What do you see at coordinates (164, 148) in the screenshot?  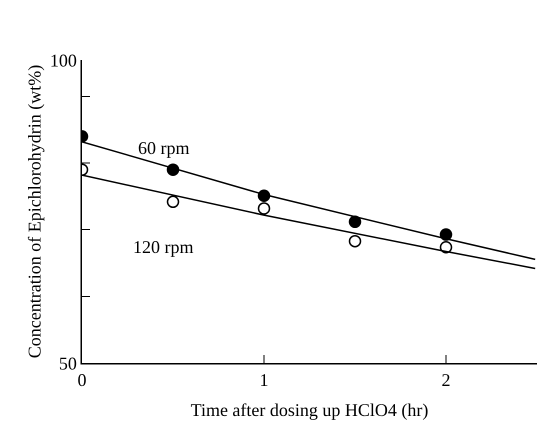 I see `series-label: 60 rpm` at bounding box center [164, 148].